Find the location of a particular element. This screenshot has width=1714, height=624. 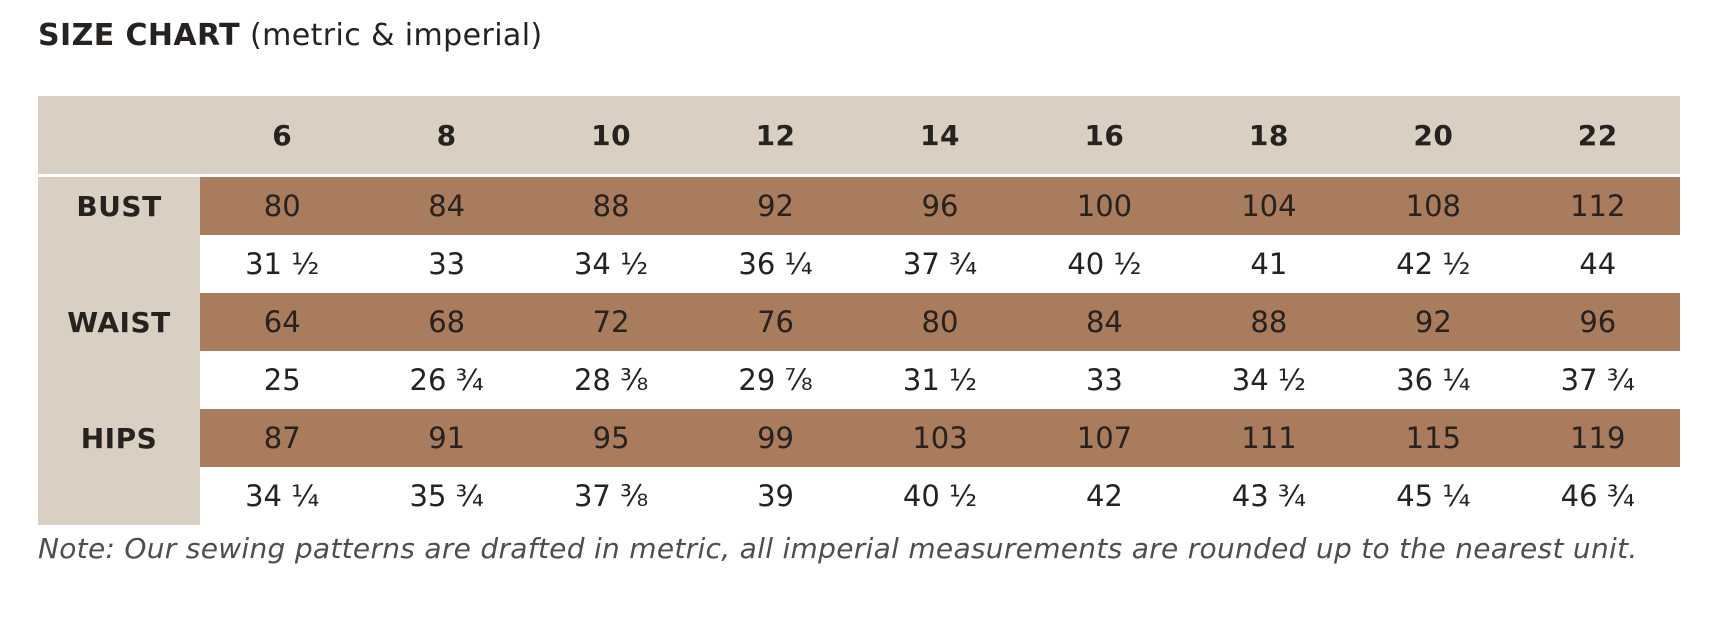

hips-imperial-cell-8: 35 ¾ is located at coordinates (446, 496).